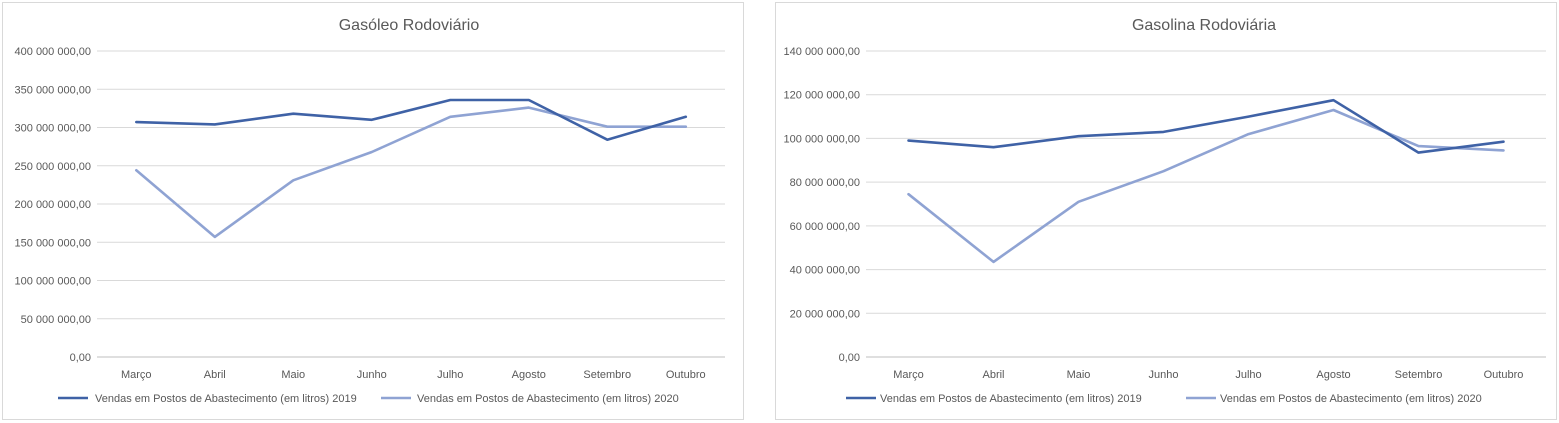 The image size is (1559, 423). Describe the element at coordinates (822, 96) in the screenshot. I see `y-tick-label: 120 000 000,00` at that location.